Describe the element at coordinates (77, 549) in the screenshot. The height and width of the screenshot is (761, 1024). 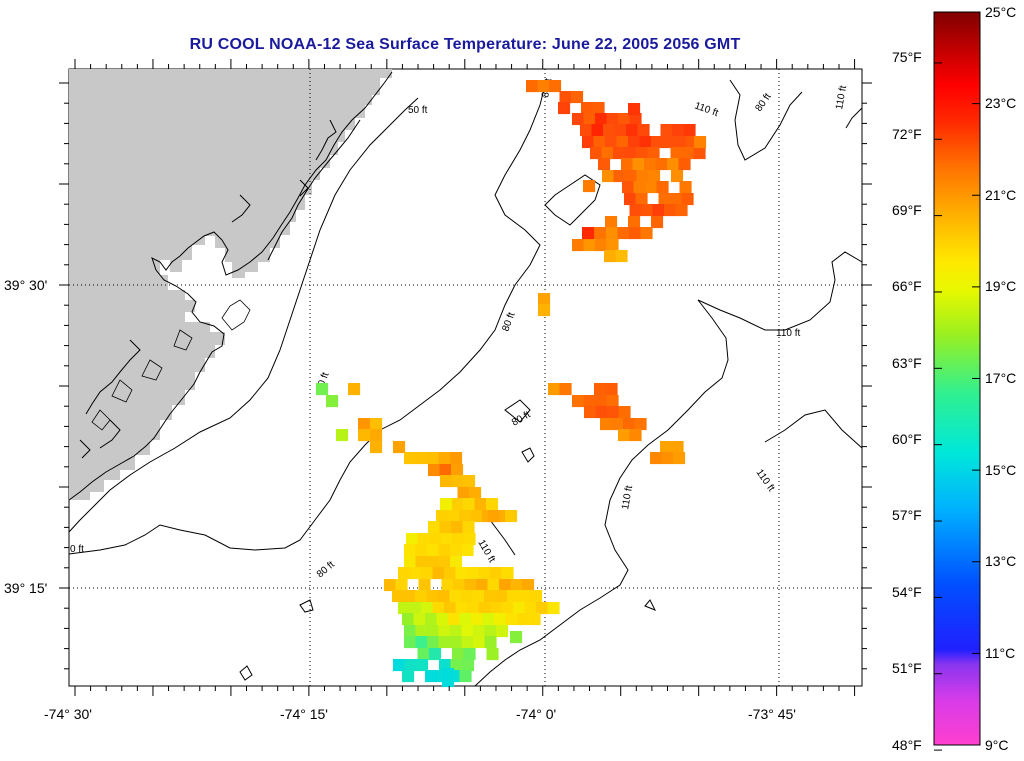
I see `contour-label: 0 ft` at that location.